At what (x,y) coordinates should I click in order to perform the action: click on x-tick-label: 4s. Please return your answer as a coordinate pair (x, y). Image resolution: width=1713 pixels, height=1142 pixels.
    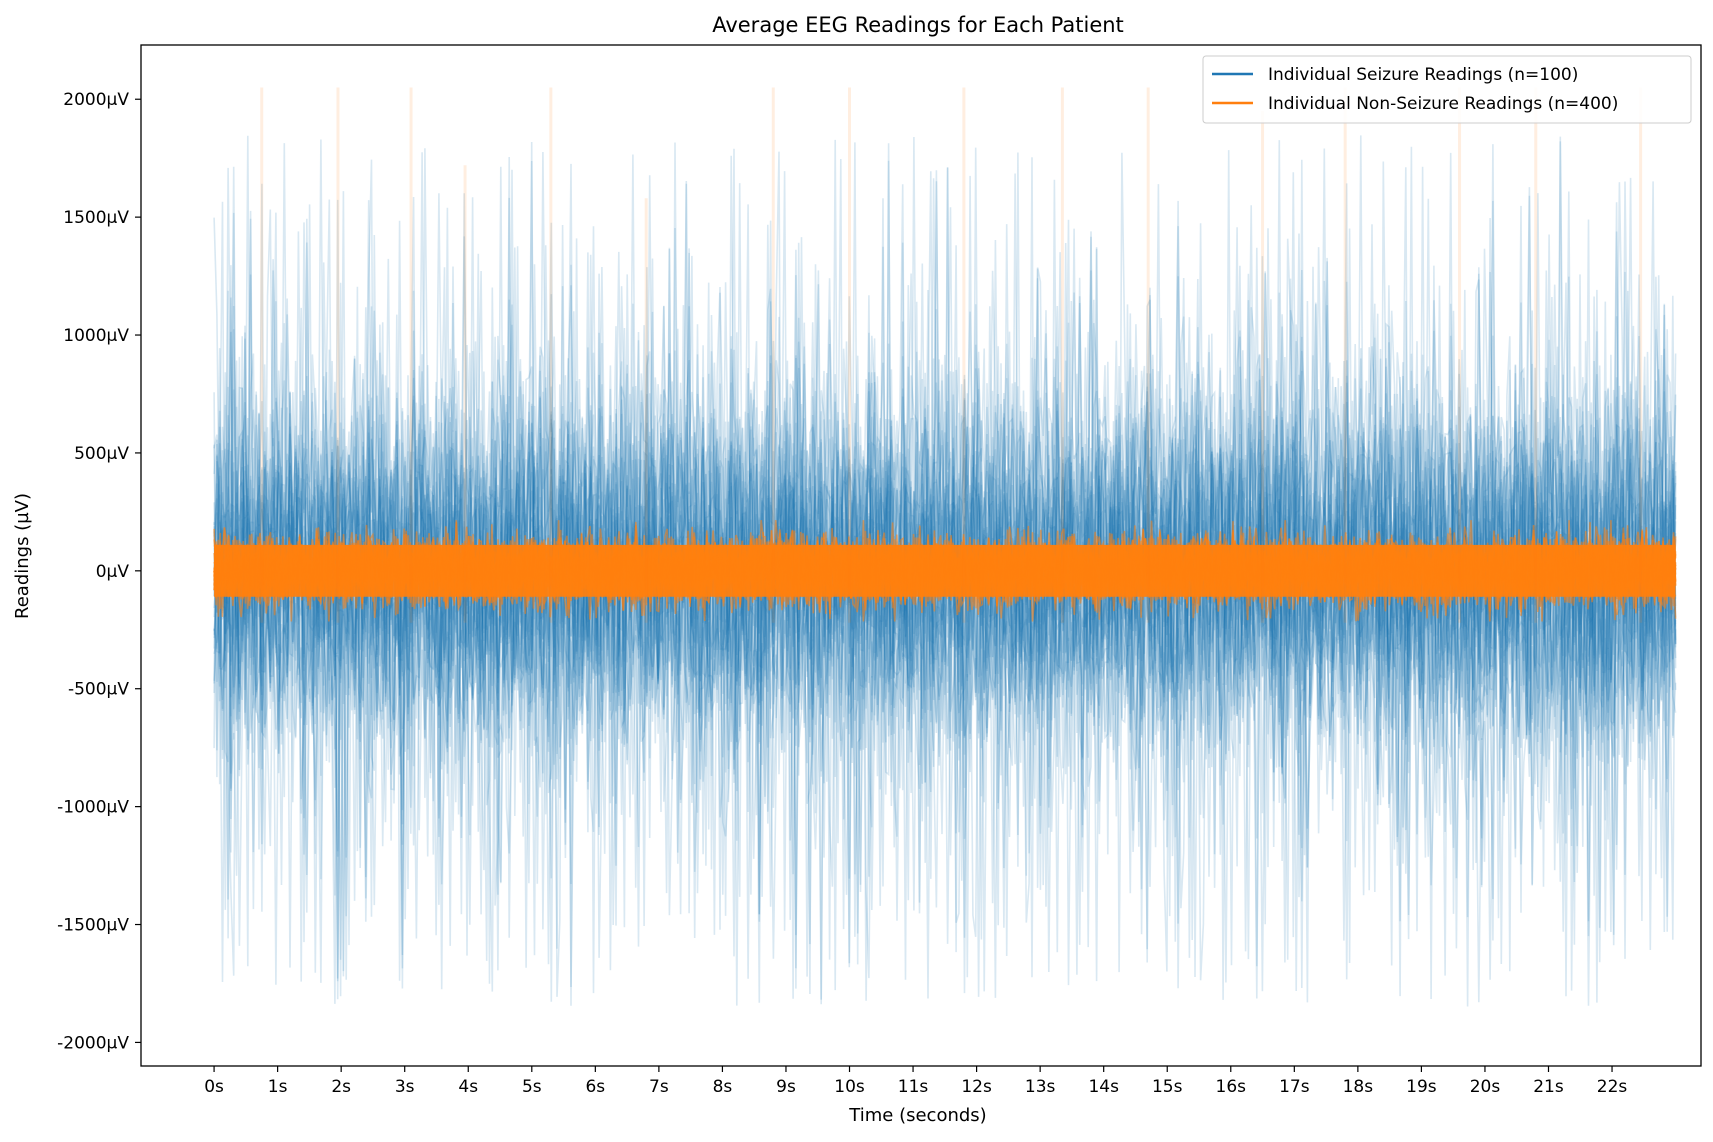
    Looking at the image, I should click on (468, 1087).